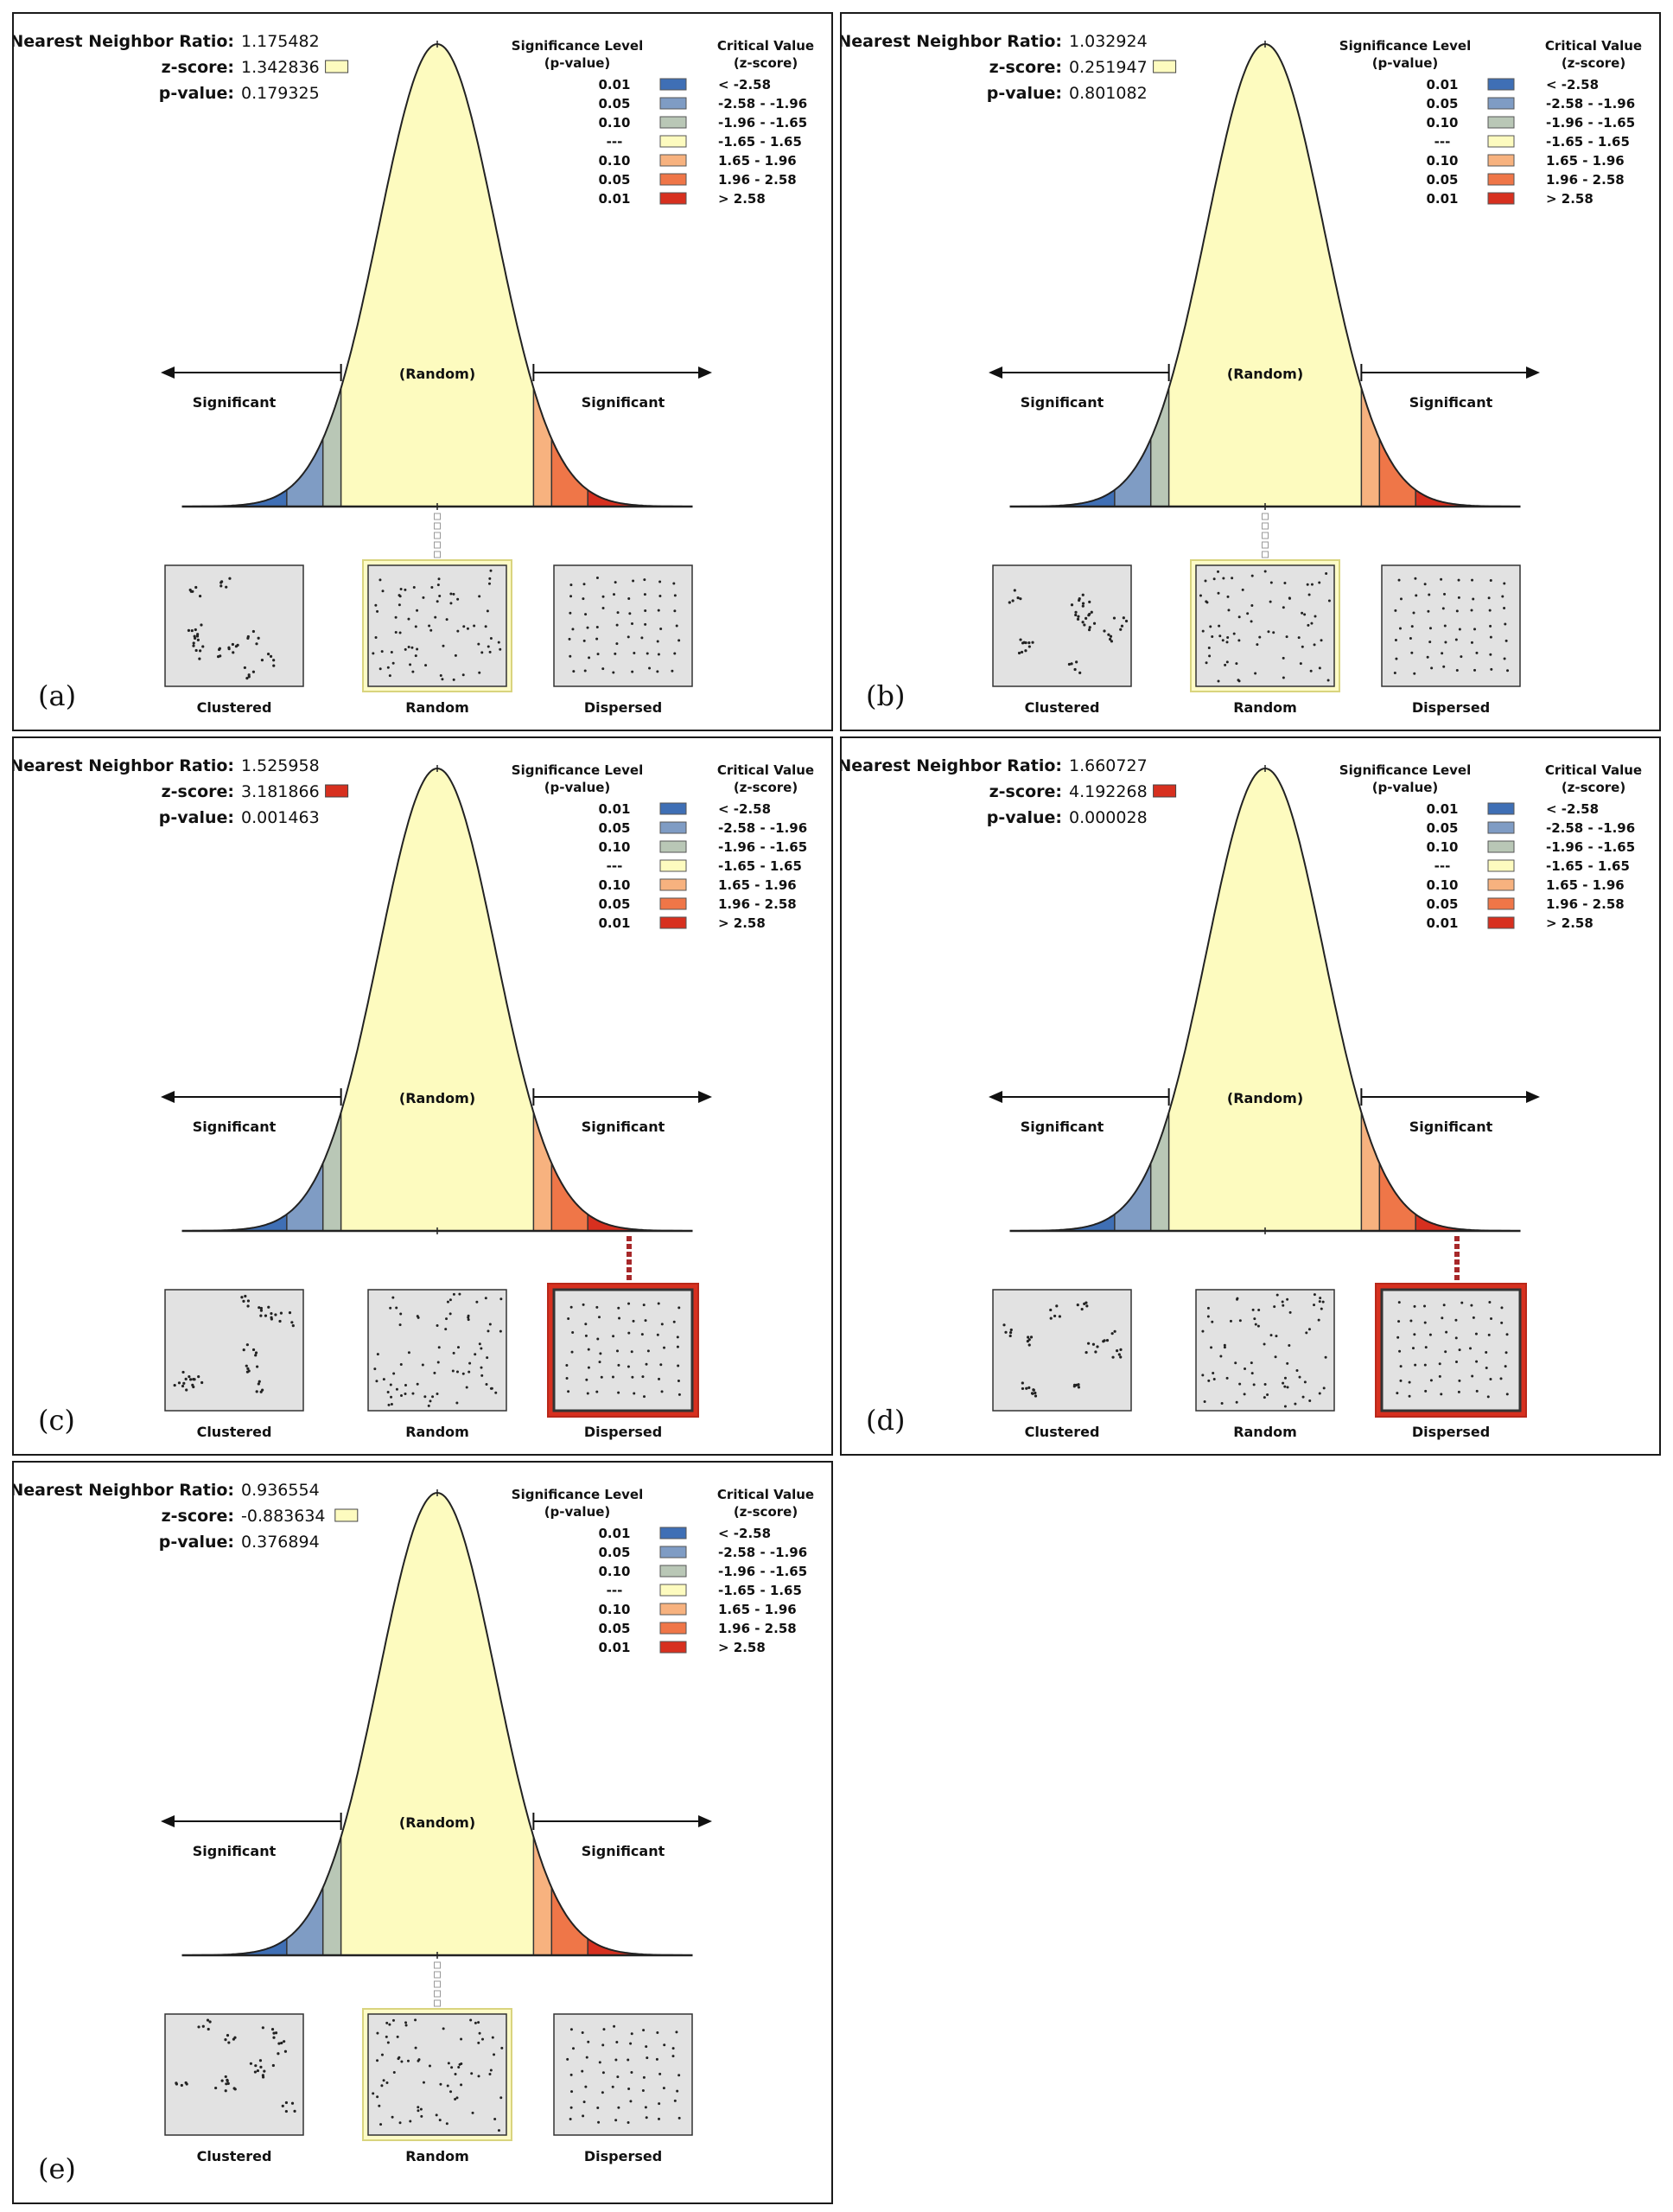 Image resolution: width=1673 pixels, height=2212 pixels. I want to click on right-arrow-head, so click(705, 1821).